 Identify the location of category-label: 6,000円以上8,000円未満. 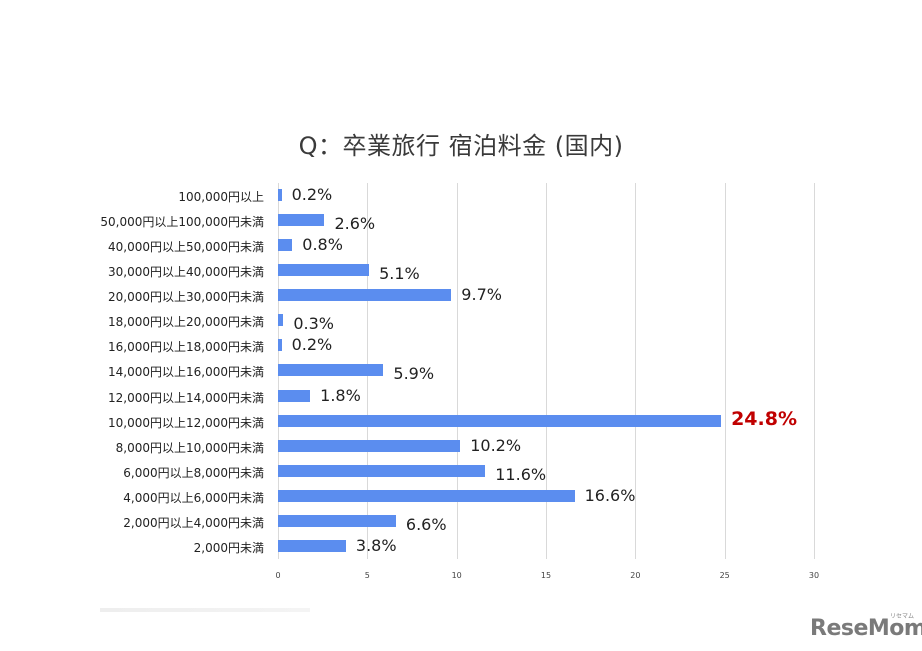
(193, 472).